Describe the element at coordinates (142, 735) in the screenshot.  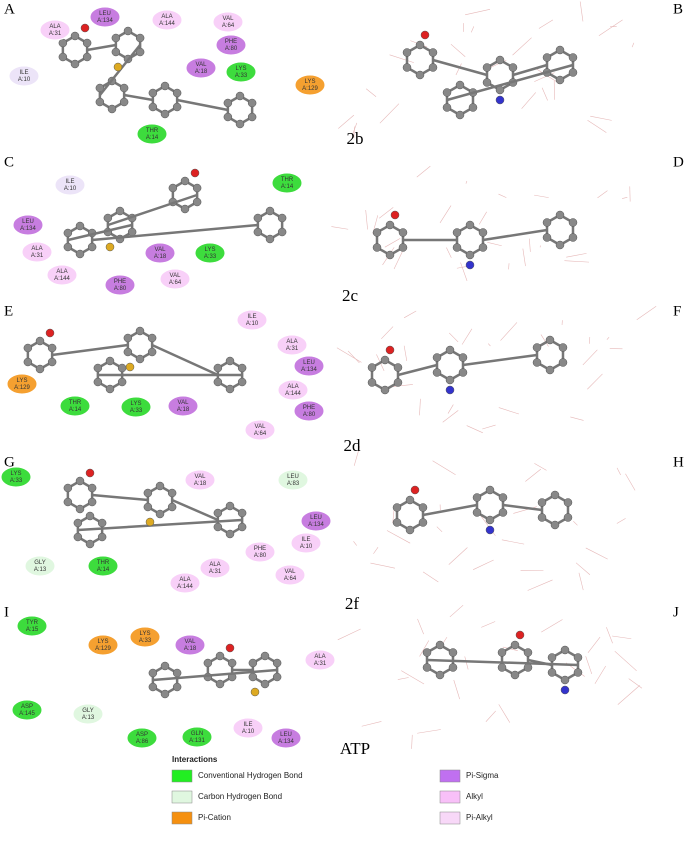
I see `residue-name: ASP` at that location.